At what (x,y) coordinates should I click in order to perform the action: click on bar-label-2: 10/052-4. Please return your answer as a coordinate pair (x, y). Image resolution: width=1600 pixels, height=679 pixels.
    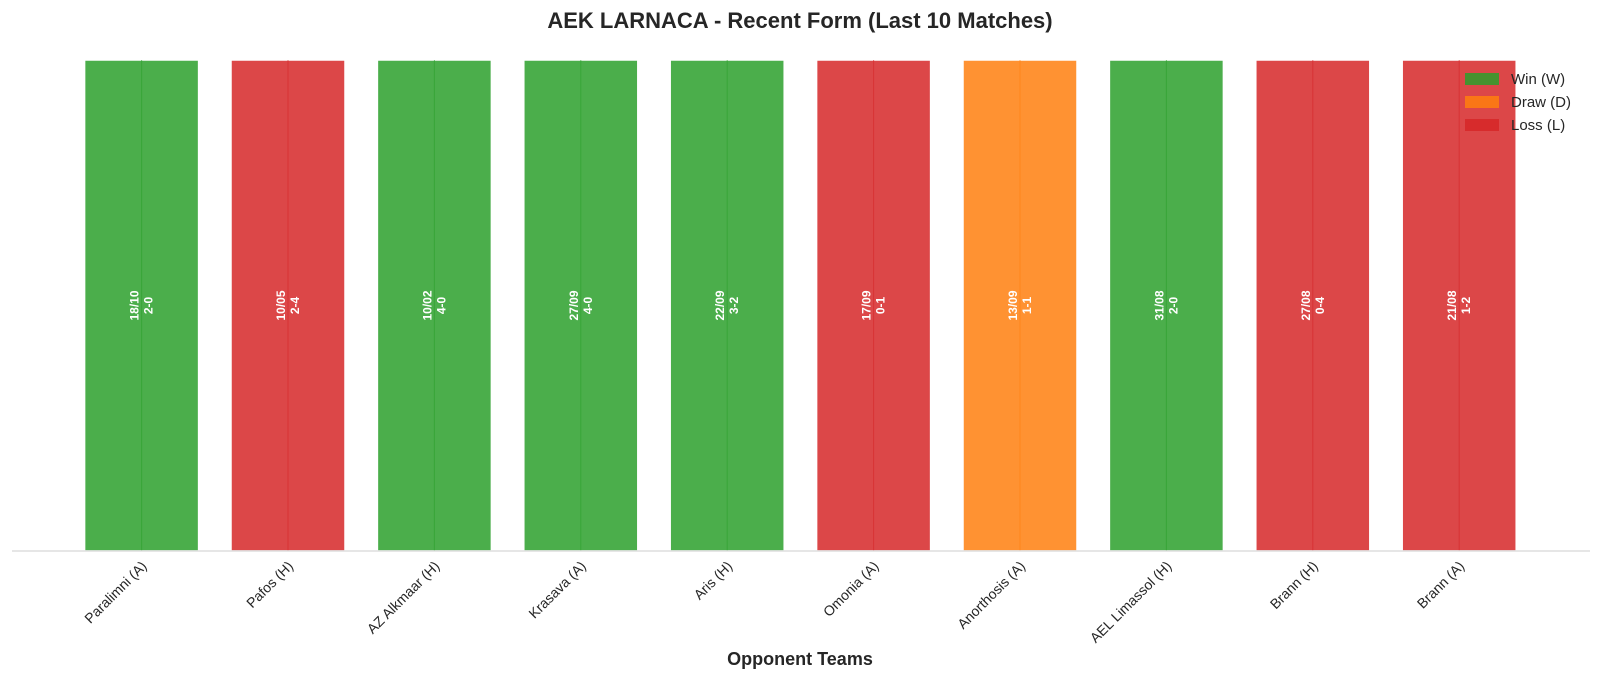
    Looking at the image, I should click on (288, 305).